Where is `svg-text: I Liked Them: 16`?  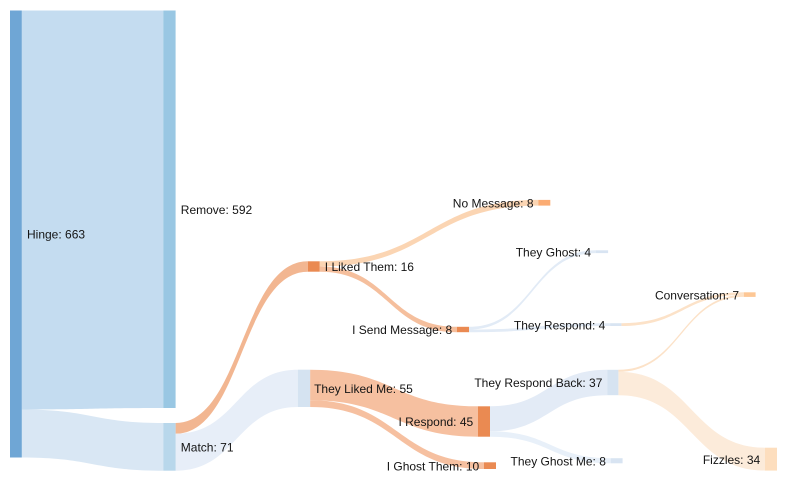
svg-text: I Liked Them: 16 is located at coordinates (369, 267).